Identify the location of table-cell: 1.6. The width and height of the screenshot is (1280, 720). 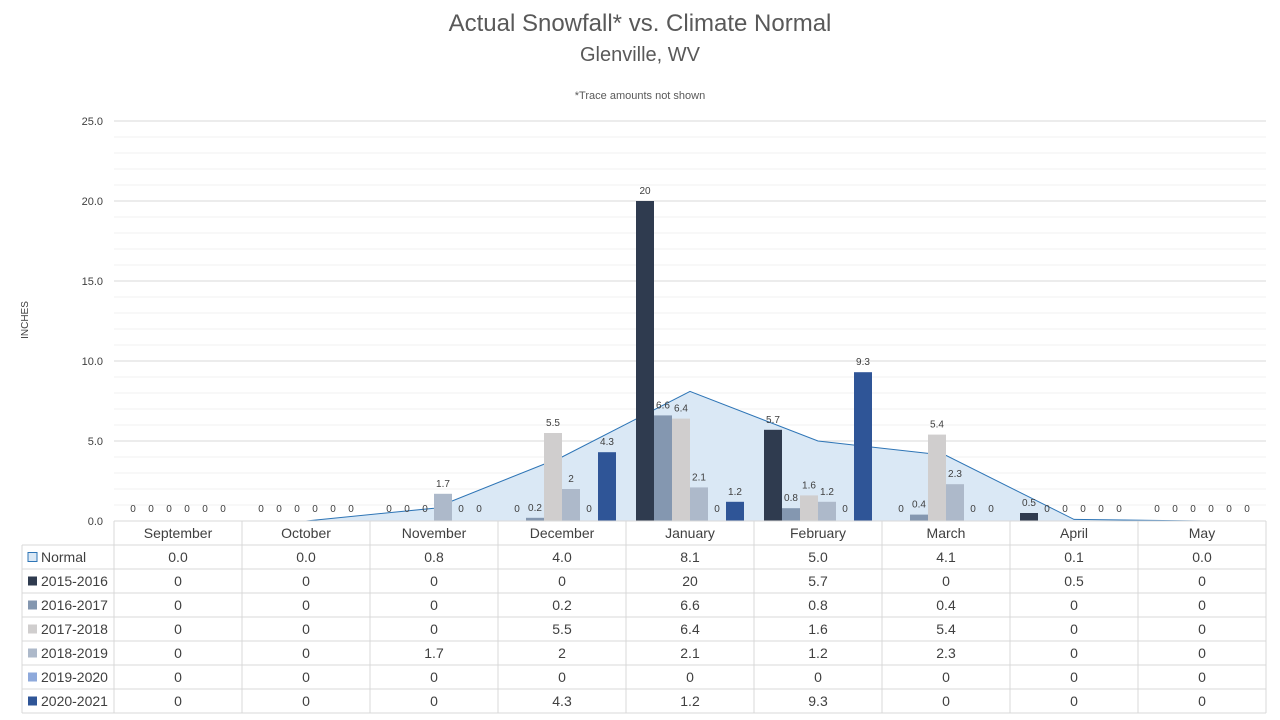
(818, 629).